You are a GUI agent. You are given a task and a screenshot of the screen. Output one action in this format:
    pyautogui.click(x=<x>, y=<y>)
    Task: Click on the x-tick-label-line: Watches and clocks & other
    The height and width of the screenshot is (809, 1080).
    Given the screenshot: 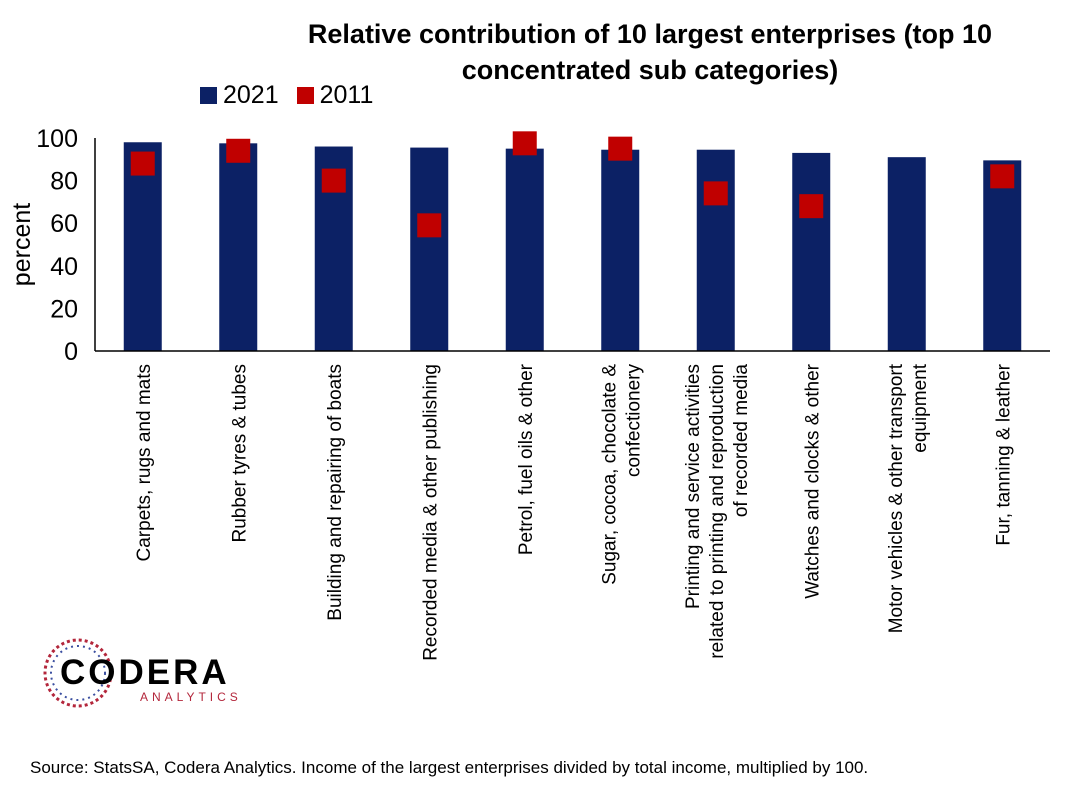 What is the action you would take?
    pyautogui.click(x=812, y=480)
    